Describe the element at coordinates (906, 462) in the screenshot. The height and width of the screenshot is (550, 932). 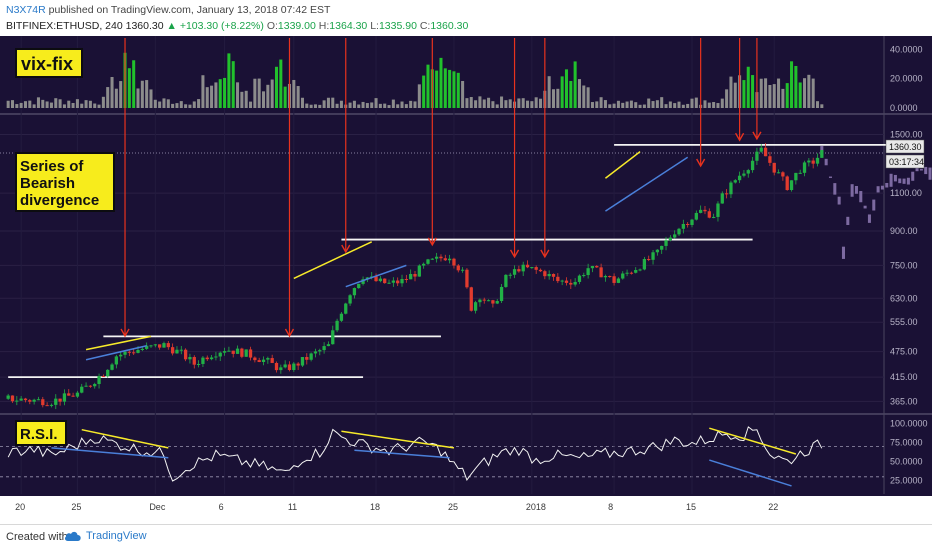
I see `rsi-tick-label: 50.0000` at that location.